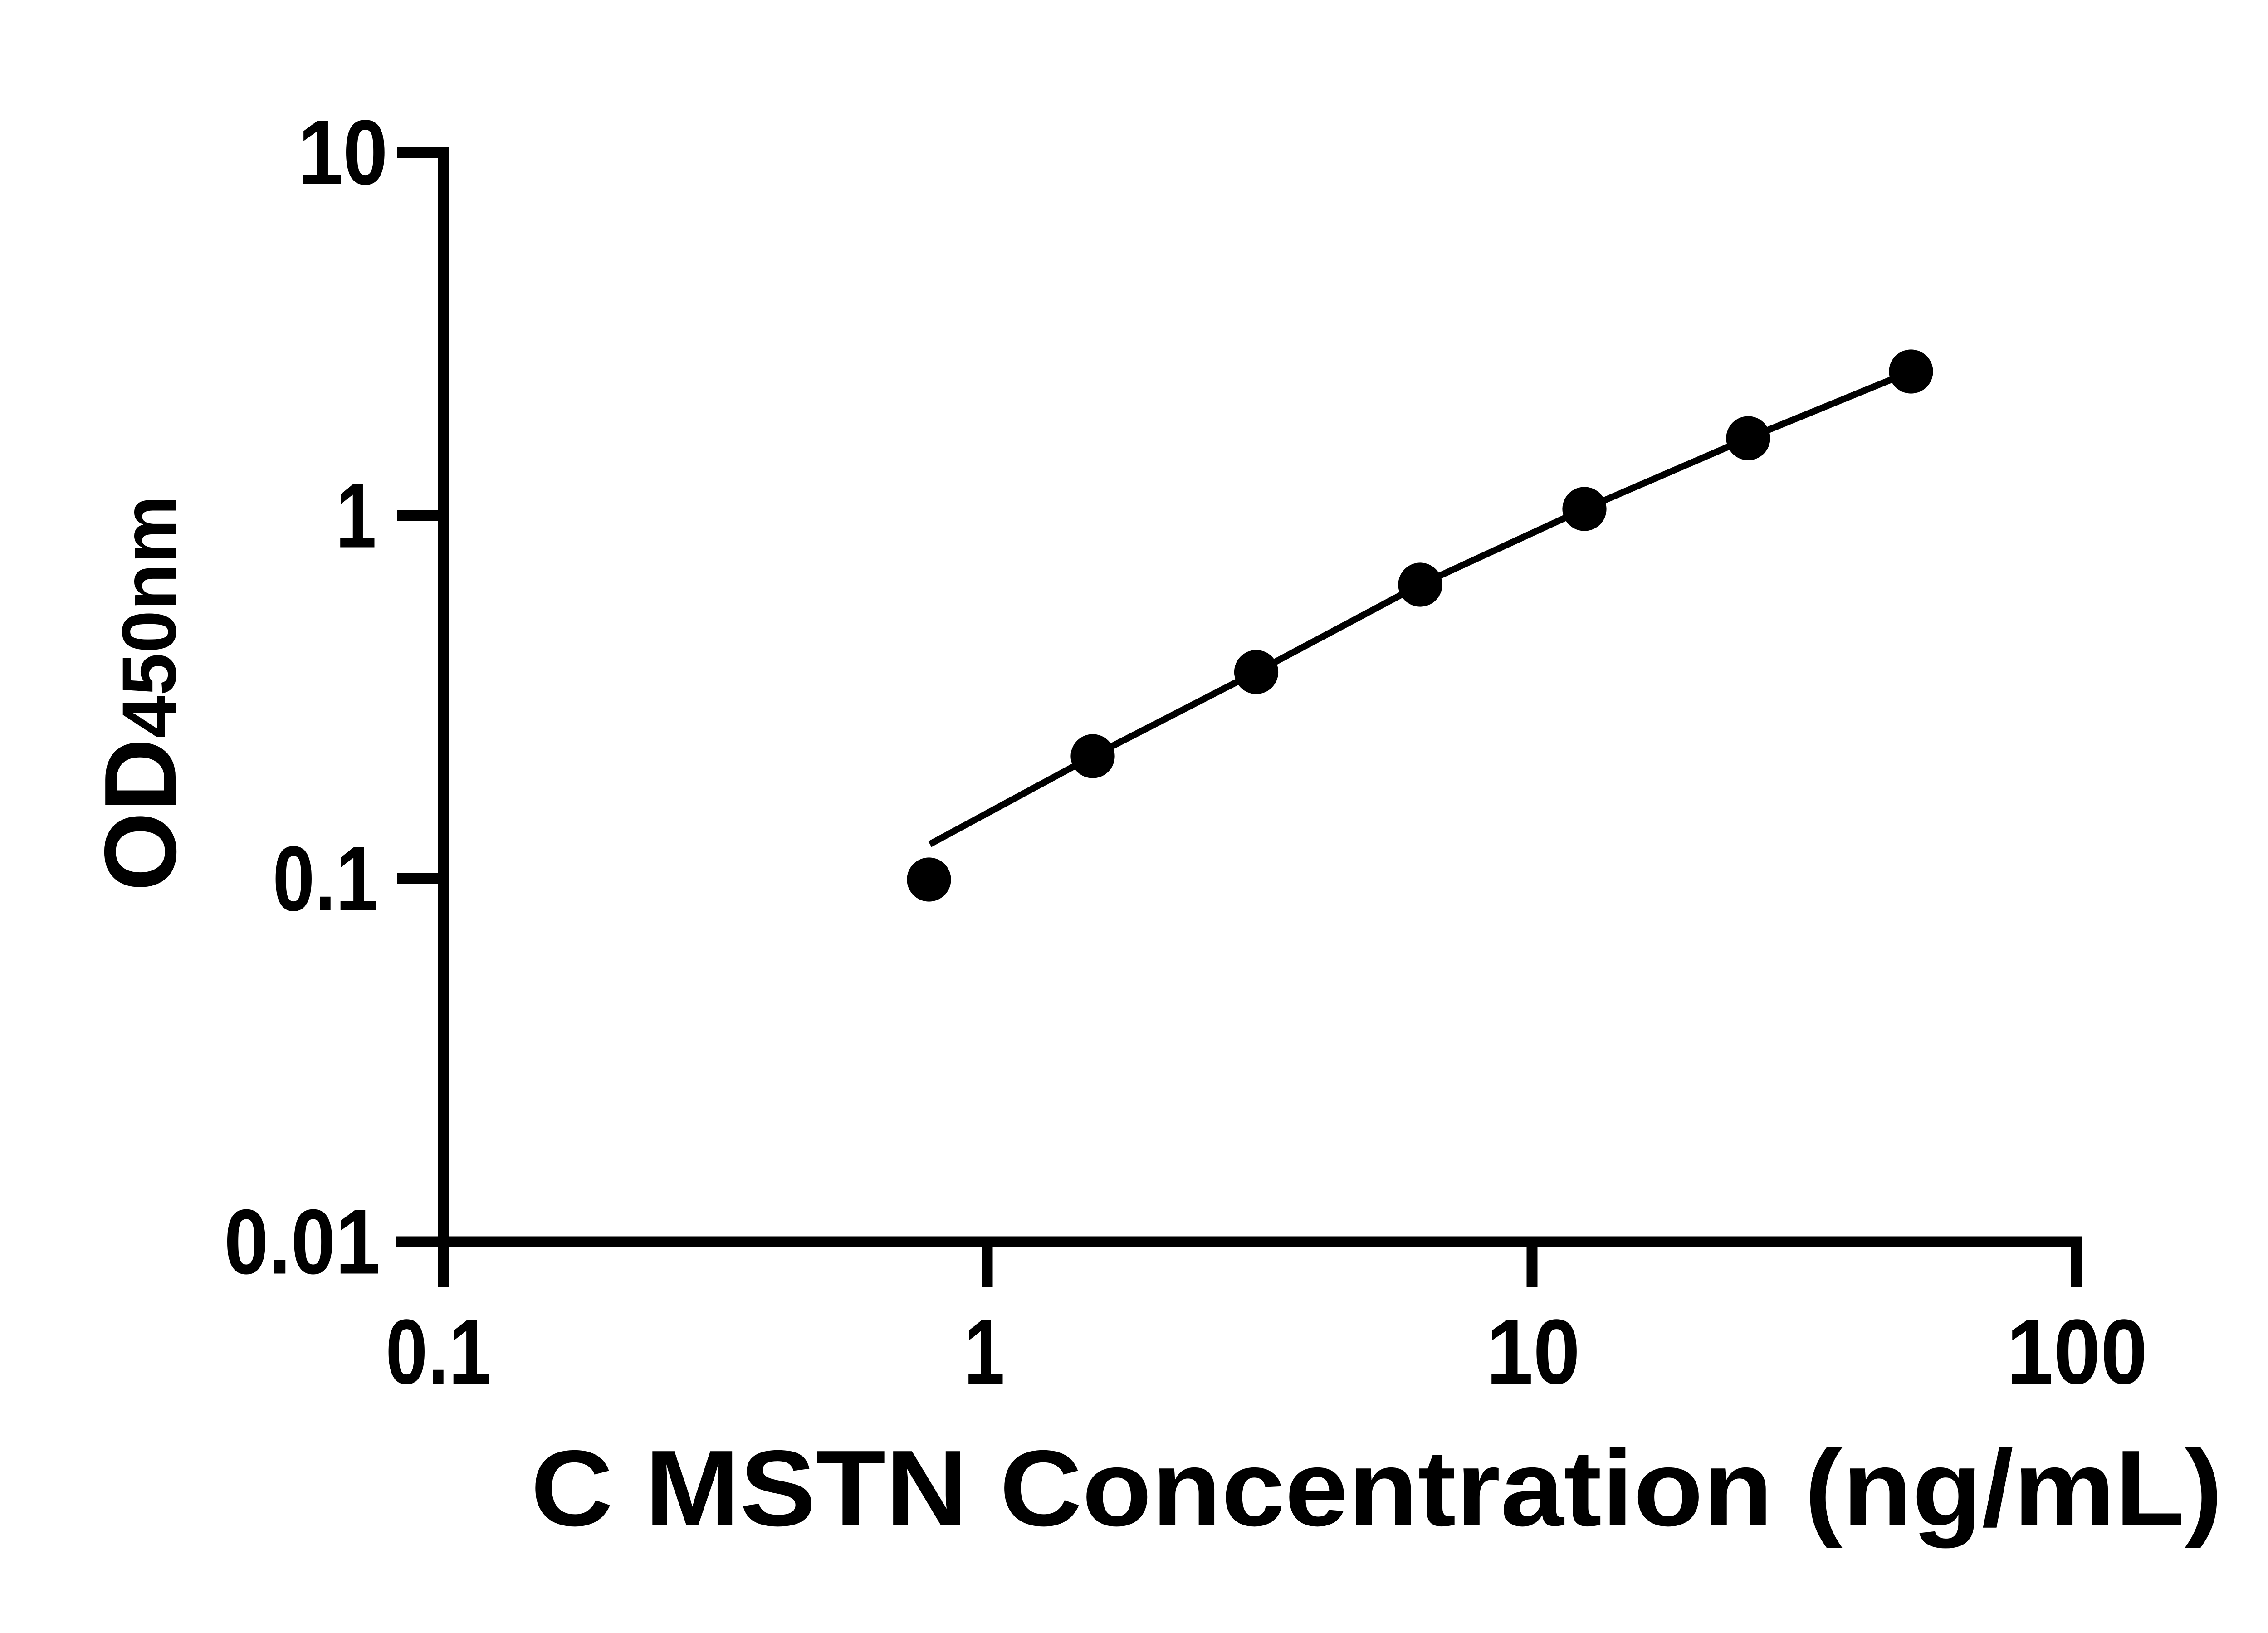 Image resolution: width=2268 pixels, height=1633 pixels. Describe the element at coordinates (140, 693) in the screenshot. I see `svg-text: OD450nm` at that location.